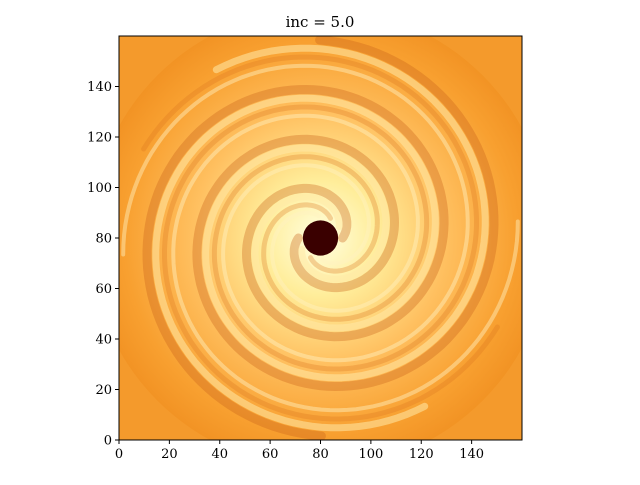  Describe the element at coordinates (103, 390) in the screenshot. I see `y-tick-label: 20` at that location.